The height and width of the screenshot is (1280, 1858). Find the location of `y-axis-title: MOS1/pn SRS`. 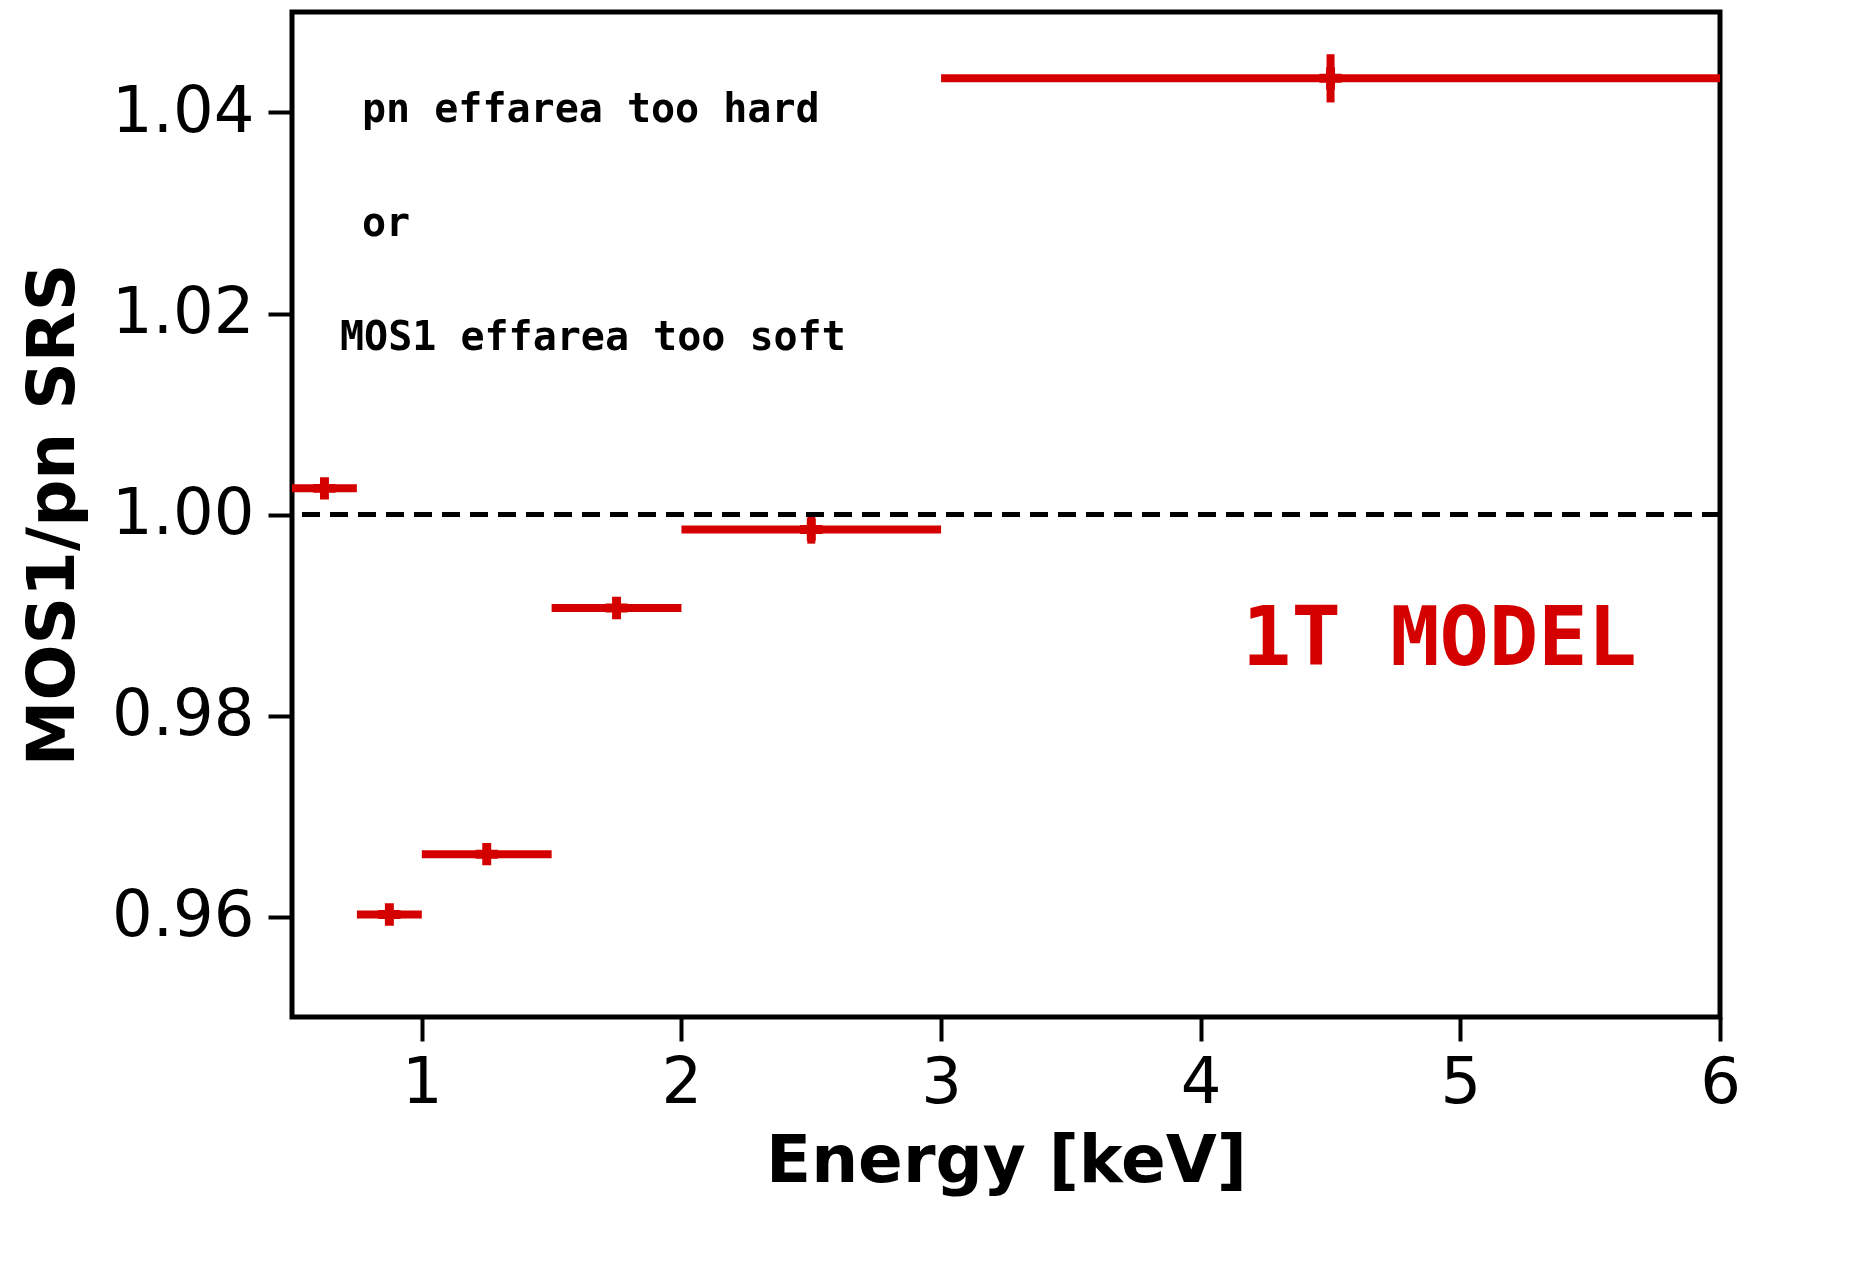

y-axis-title: MOS1/pn SRS is located at coordinates (51, 515).